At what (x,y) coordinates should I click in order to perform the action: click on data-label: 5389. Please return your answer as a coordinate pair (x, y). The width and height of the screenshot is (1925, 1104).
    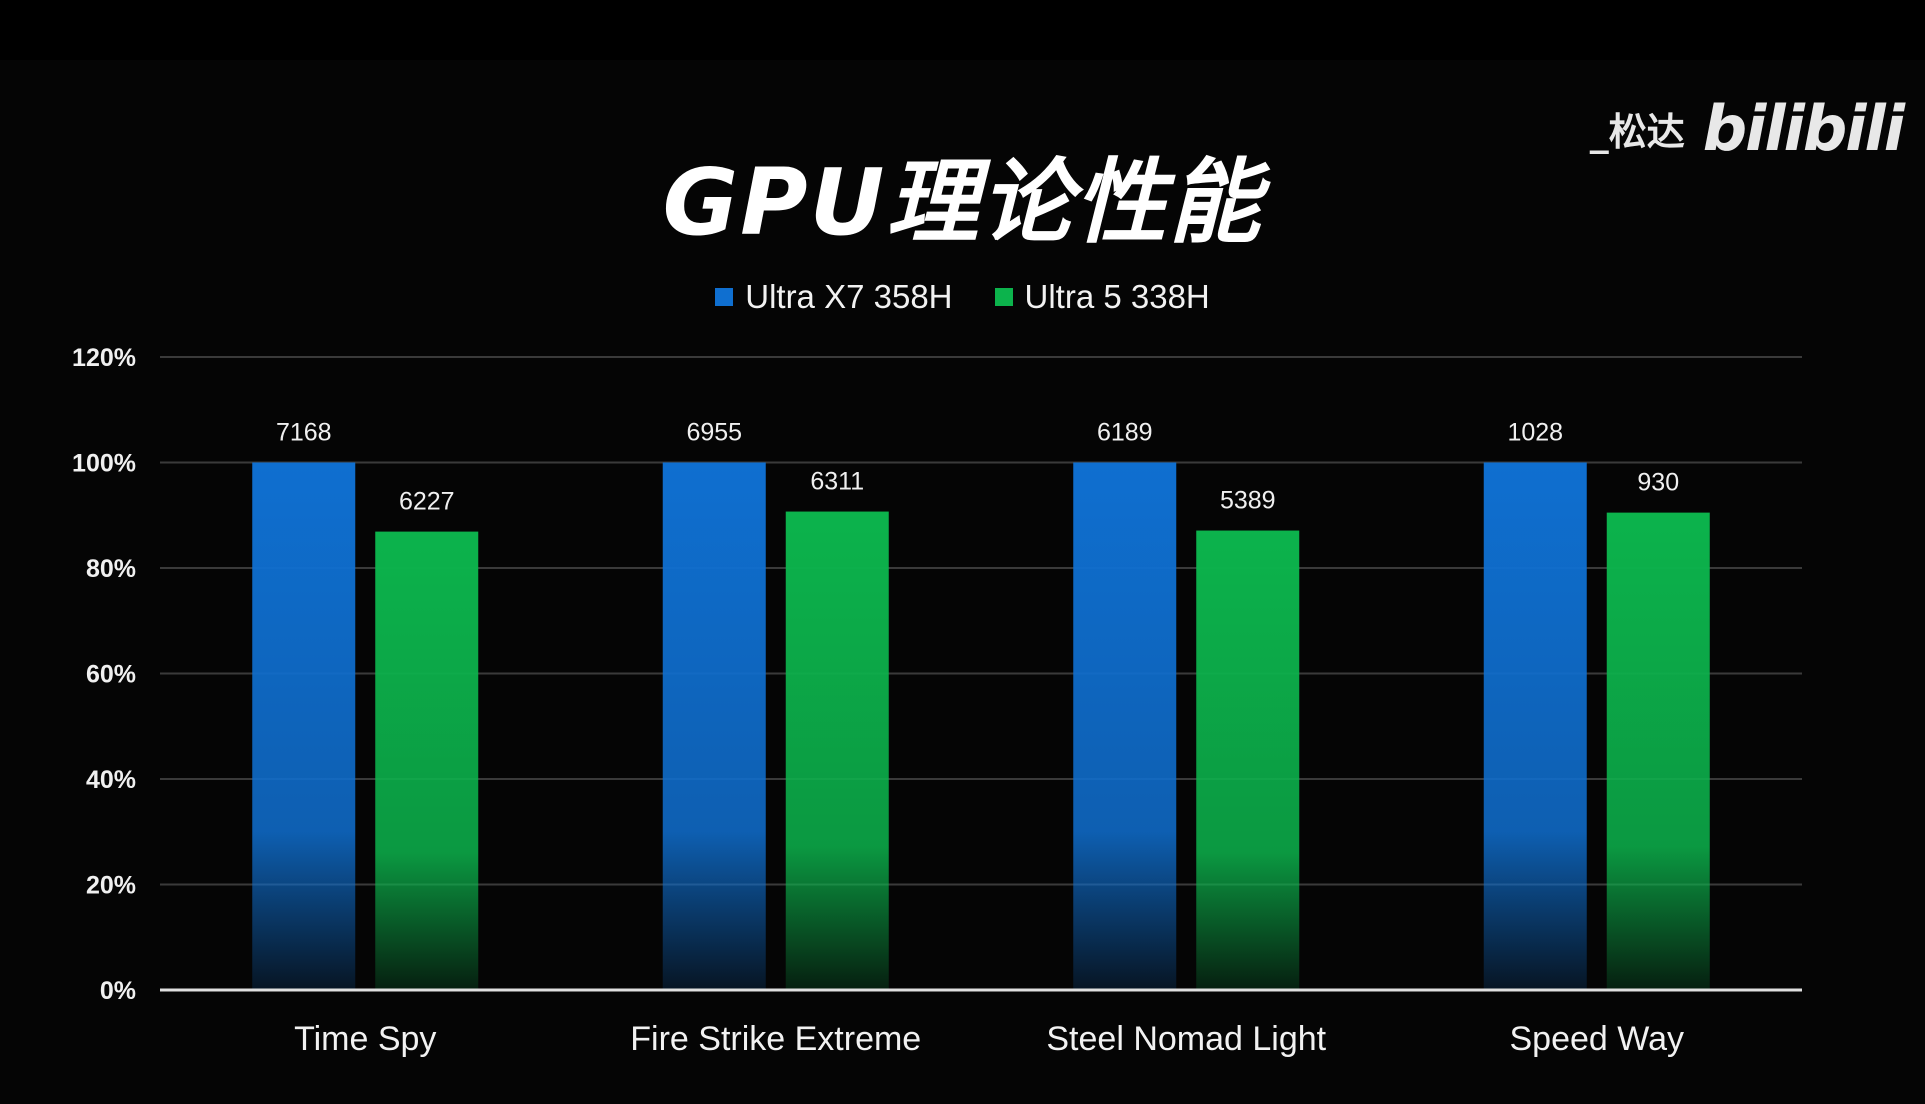
    Looking at the image, I should click on (1248, 501).